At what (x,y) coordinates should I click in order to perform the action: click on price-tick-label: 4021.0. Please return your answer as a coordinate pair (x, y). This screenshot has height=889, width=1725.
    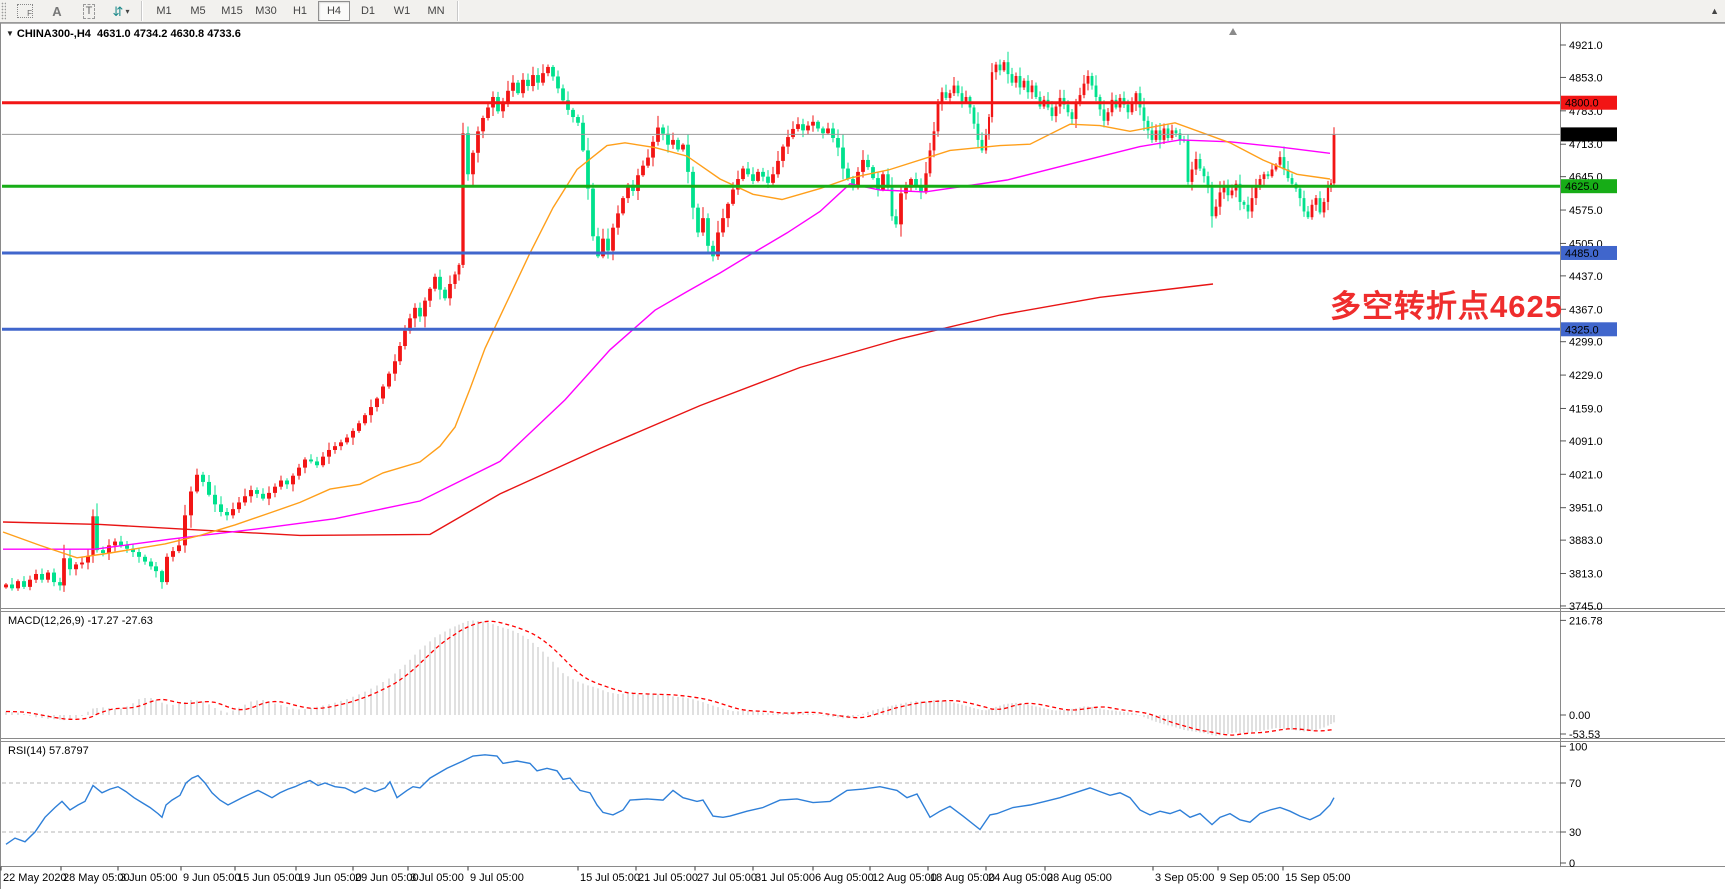
    Looking at the image, I should click on (1586, 475).